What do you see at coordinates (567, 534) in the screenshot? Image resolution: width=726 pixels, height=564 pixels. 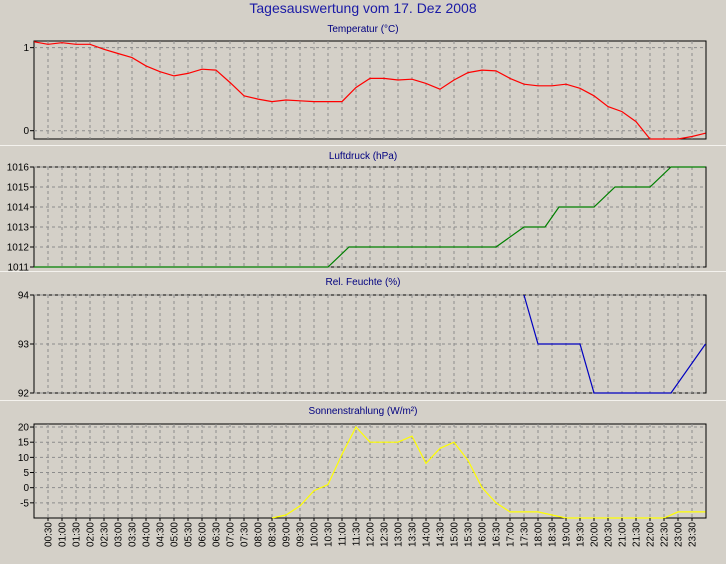 I see `x-tick-label: 19:00` at bounding box center [567, 534].